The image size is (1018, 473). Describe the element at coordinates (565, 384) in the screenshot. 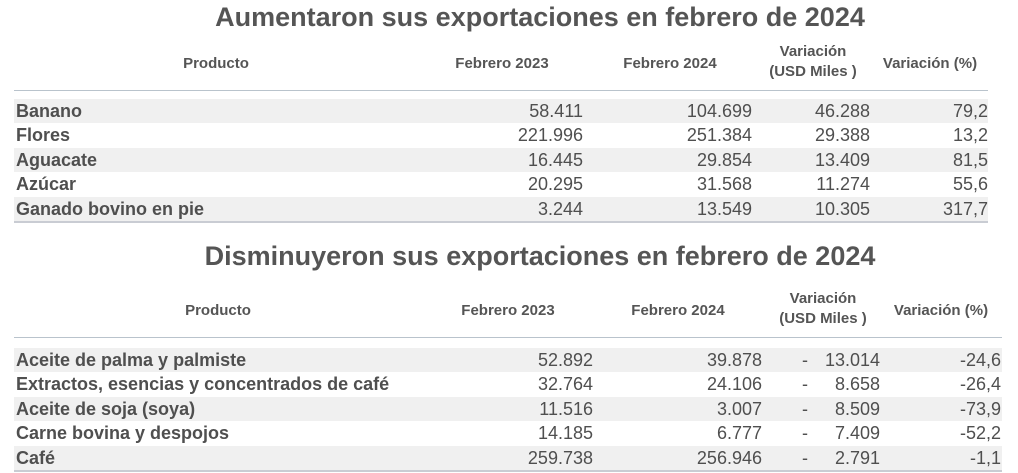

I see `feb2023-value: 32.764` at that location.